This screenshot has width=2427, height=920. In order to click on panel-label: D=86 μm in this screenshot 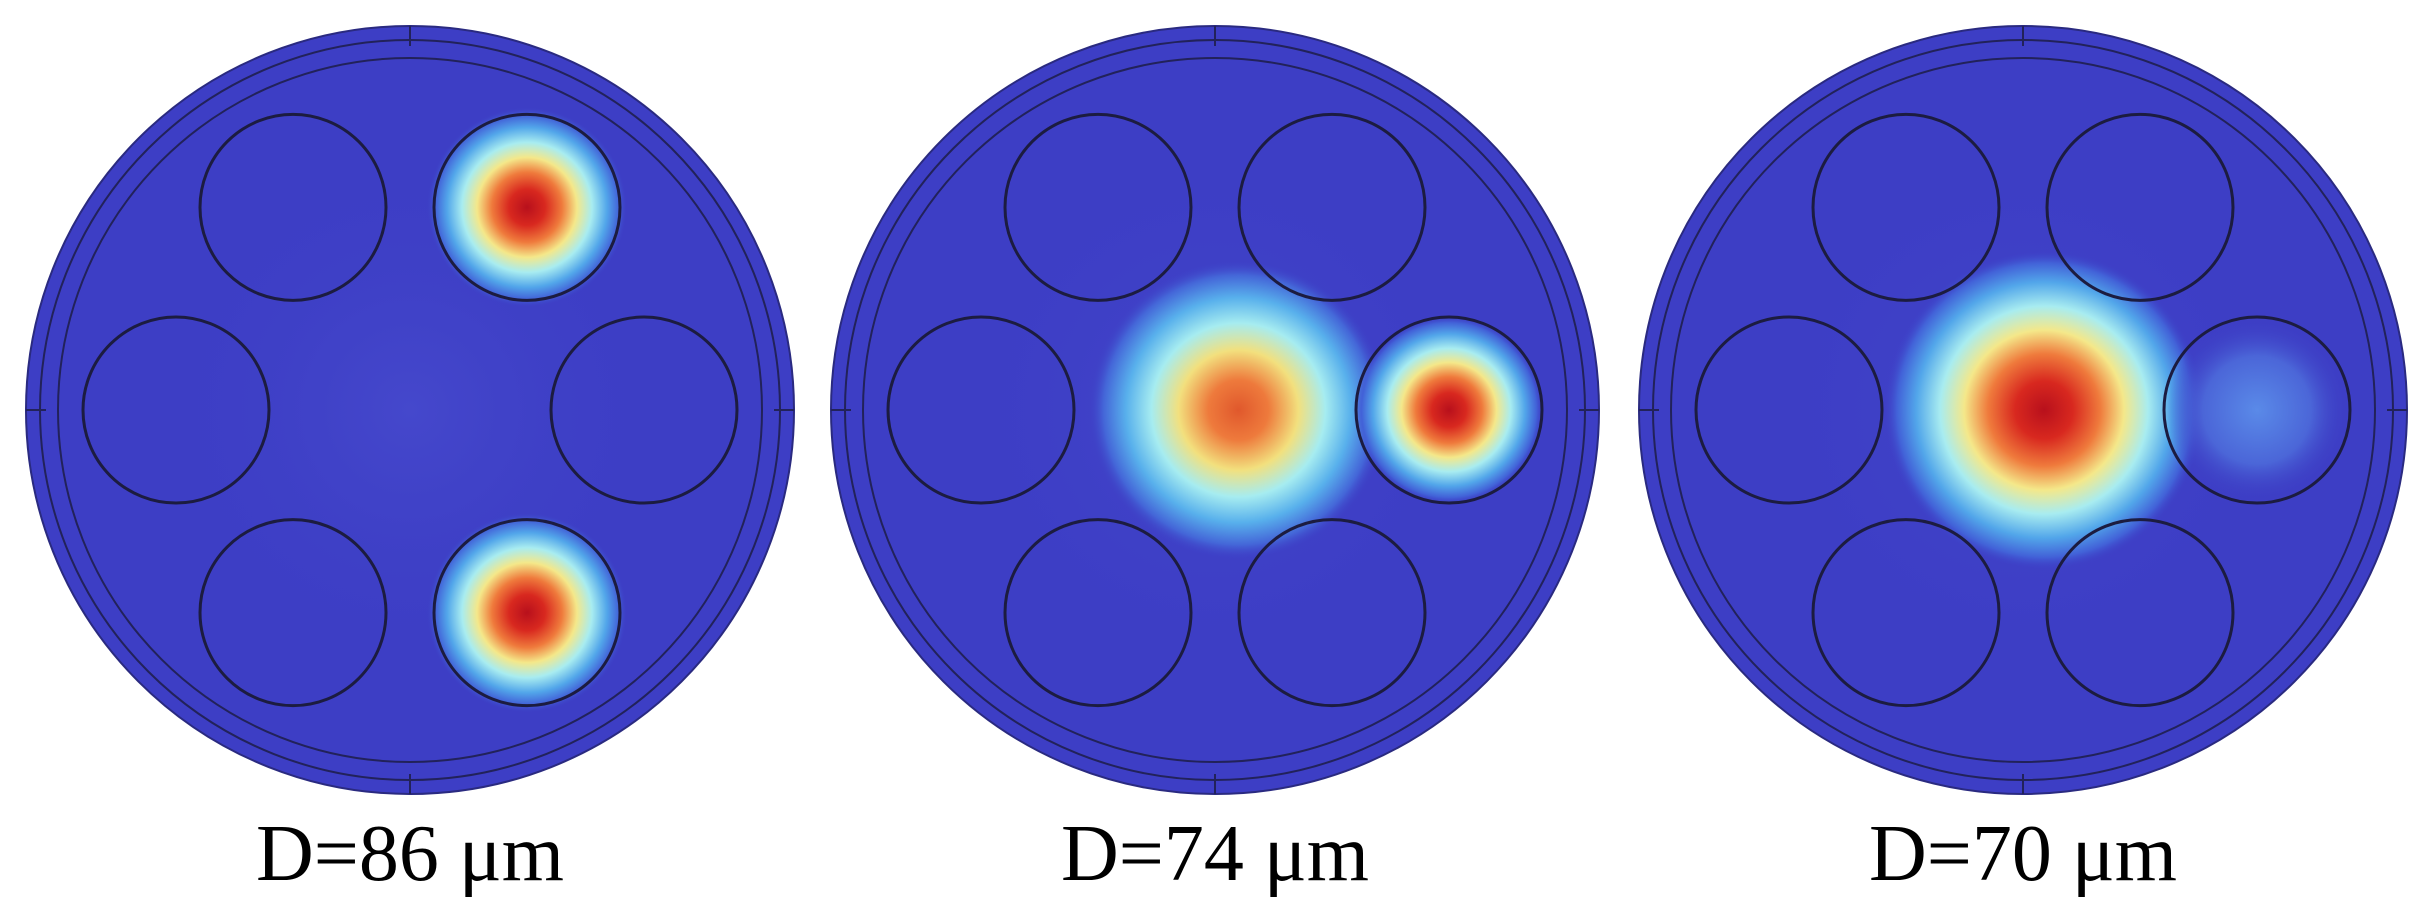, I will do `click(410, 854)`.